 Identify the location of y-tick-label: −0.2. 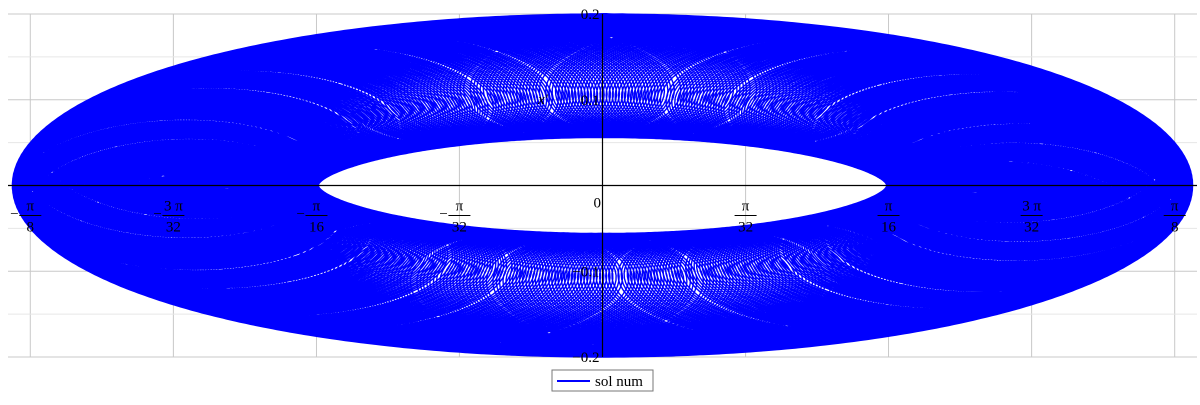
(585, 358).